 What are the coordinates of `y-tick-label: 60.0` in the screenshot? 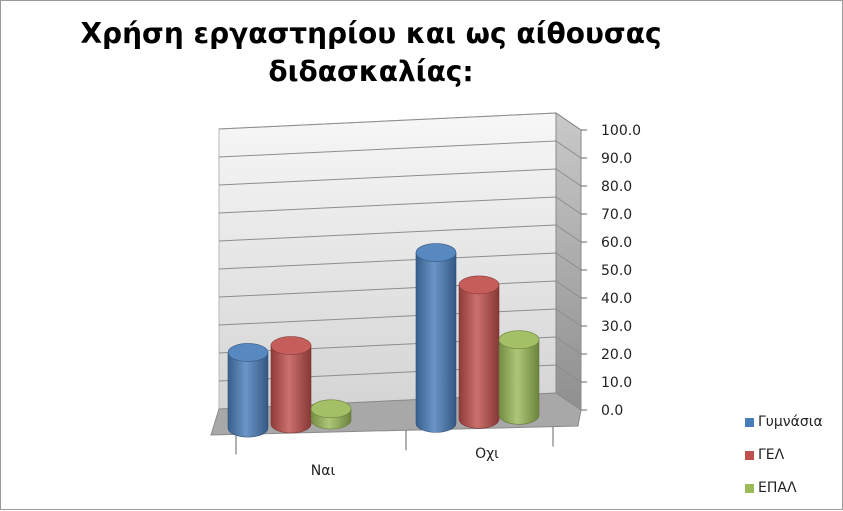 It's located at (616, 243).